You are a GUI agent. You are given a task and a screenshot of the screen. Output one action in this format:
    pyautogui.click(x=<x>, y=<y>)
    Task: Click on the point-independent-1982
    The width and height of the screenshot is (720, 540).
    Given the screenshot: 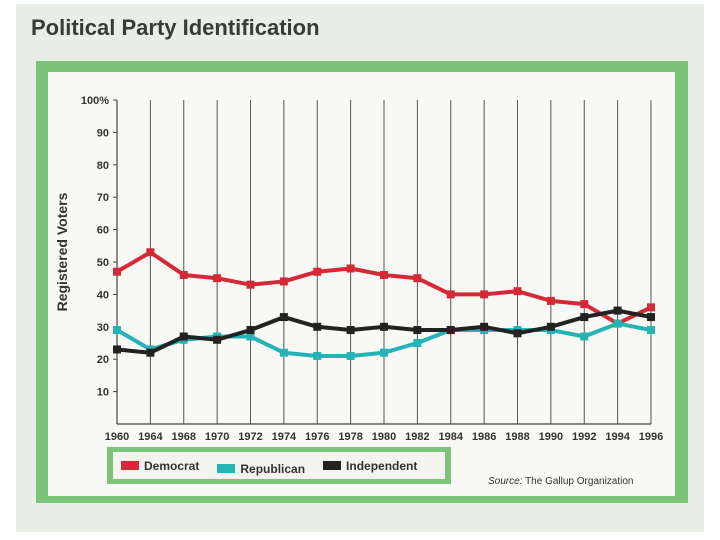 What is the action you would take?
    pyautogui.click(x=417, y=330)
    